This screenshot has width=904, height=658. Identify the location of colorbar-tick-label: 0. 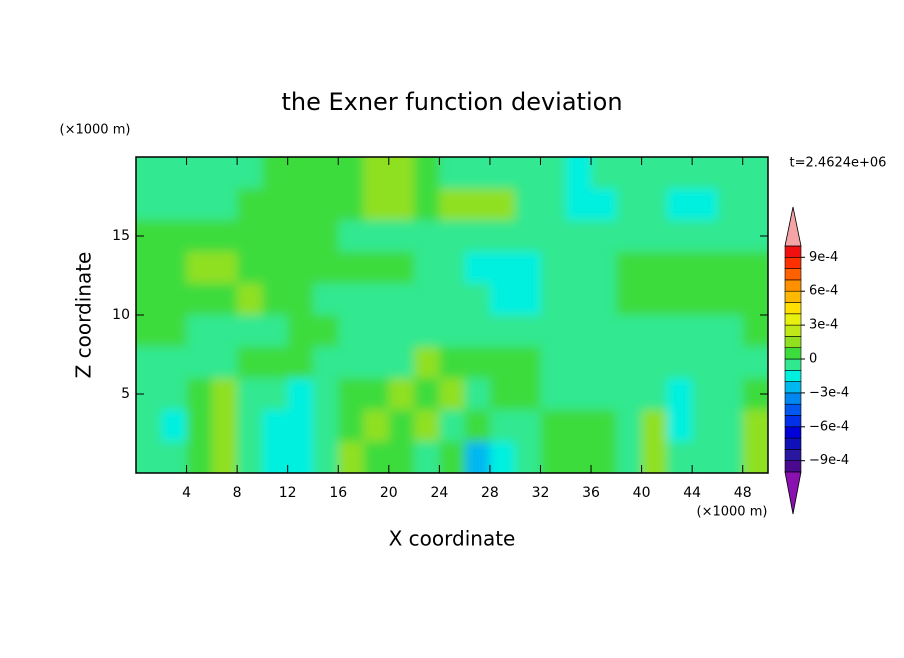
(813, 359).